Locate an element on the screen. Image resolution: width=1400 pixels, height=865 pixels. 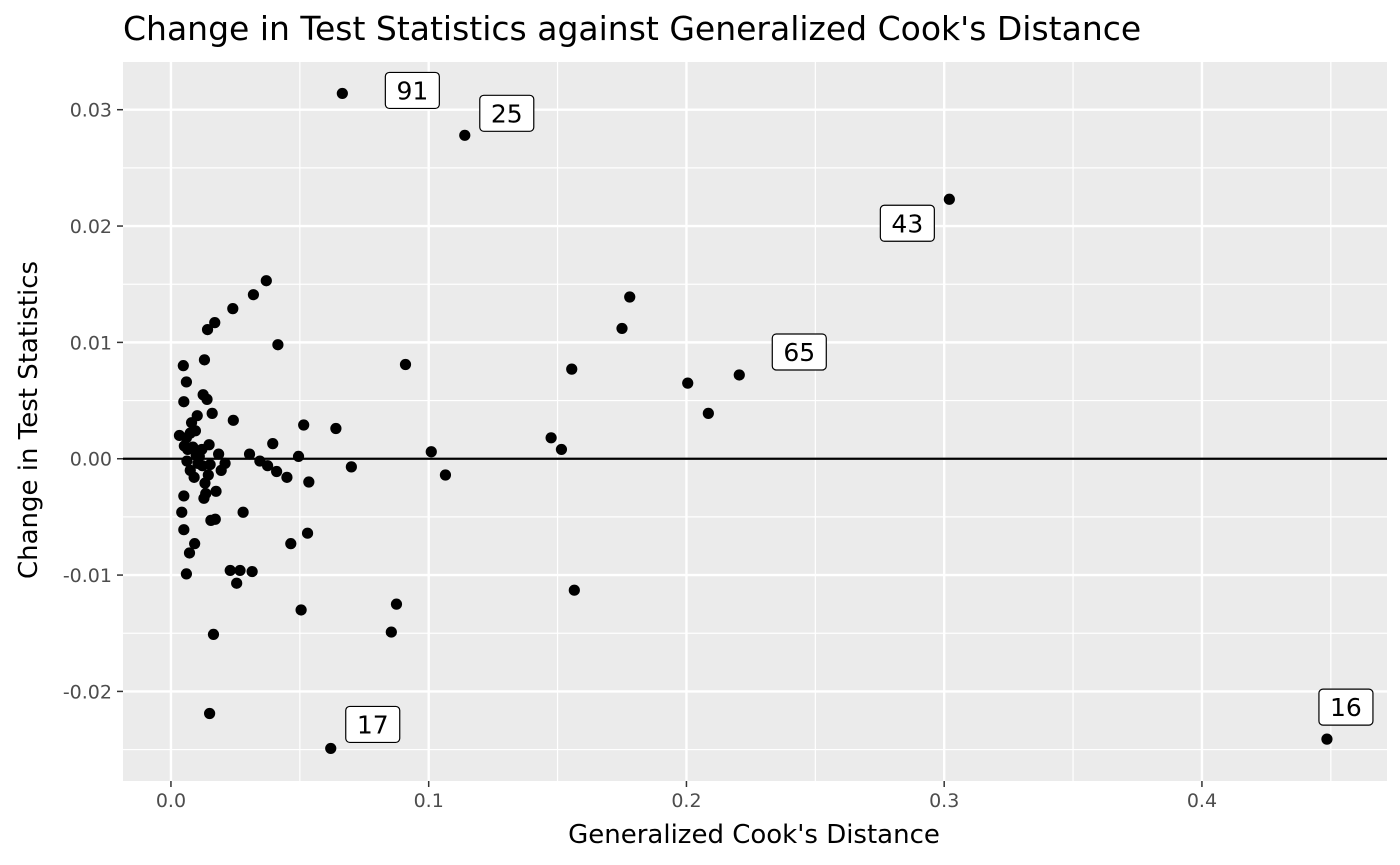
point-label-text: 91 is located at coordinates (412, 90).